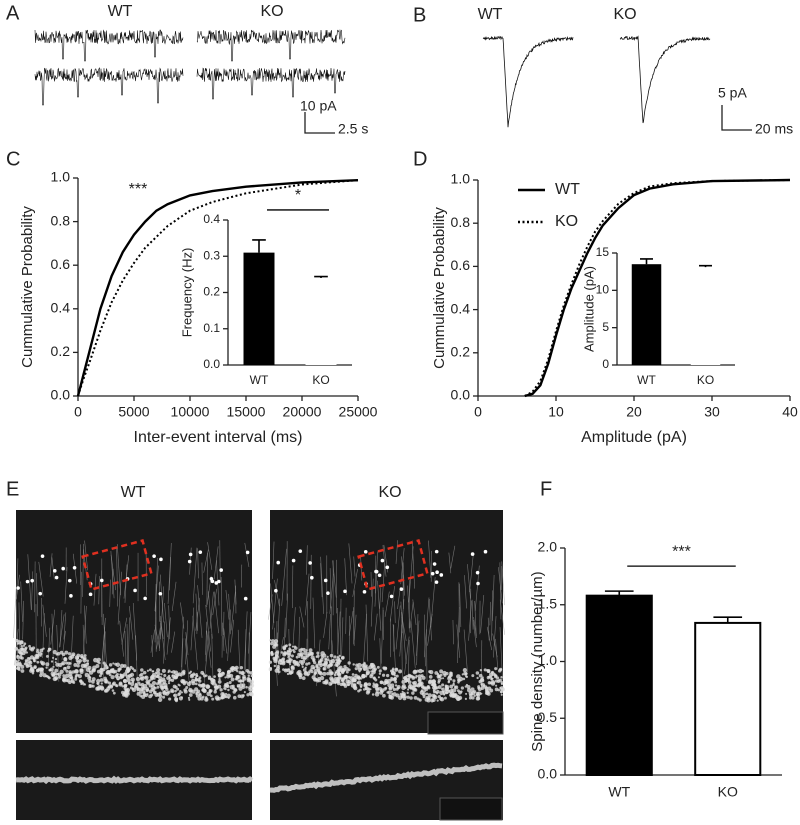 The height and width of the screenshot is (825, 800). Describe the element at coordinates (138, 189) in the screenshot. I see `annotation: ***` at that location.